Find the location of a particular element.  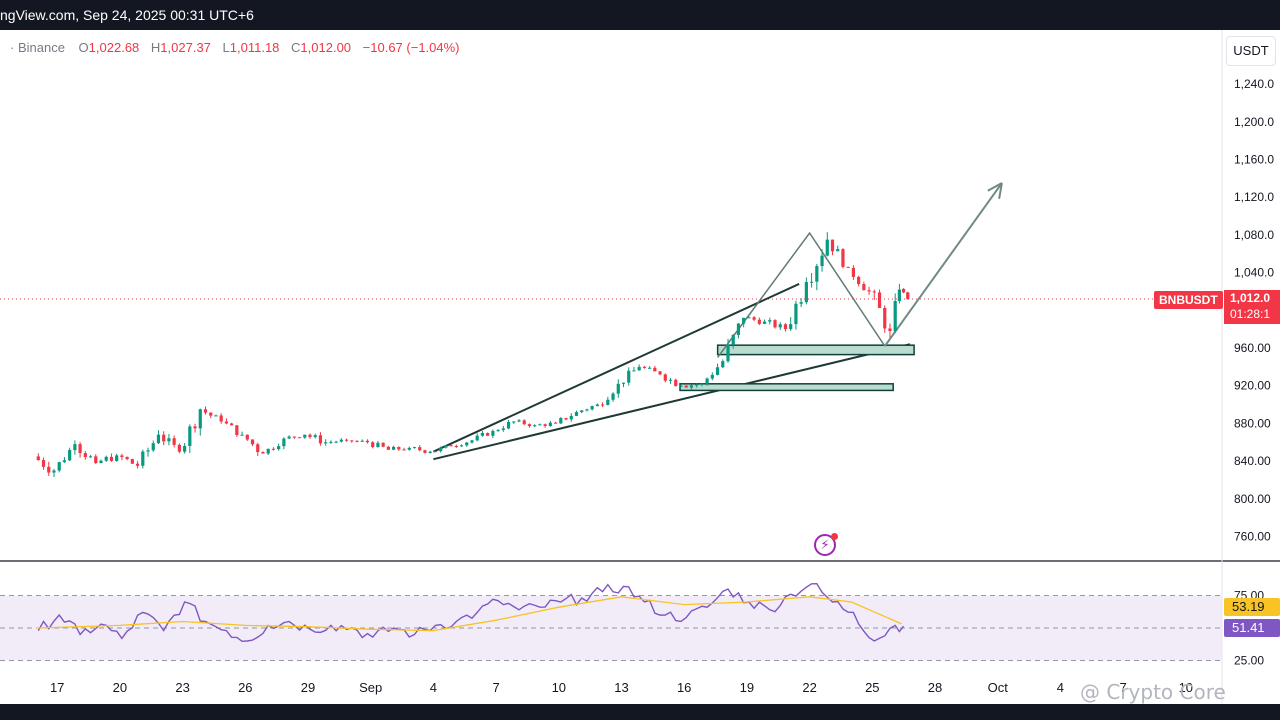

current-price-value: 1,012.0 is located at coordinates (1250, 298).